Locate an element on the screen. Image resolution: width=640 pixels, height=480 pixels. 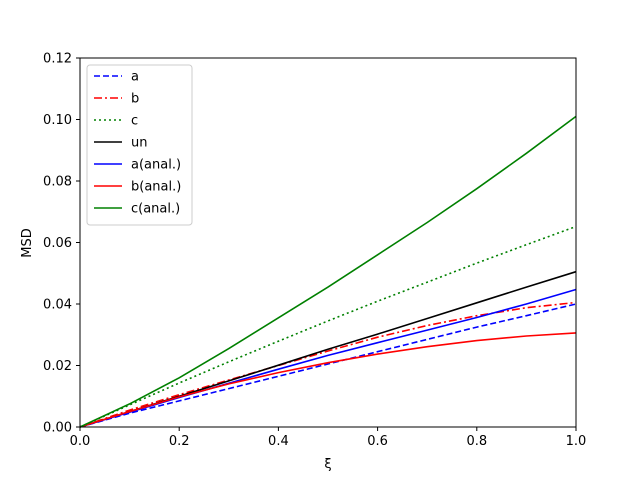
legend-box is located at coordinates (139, 145).